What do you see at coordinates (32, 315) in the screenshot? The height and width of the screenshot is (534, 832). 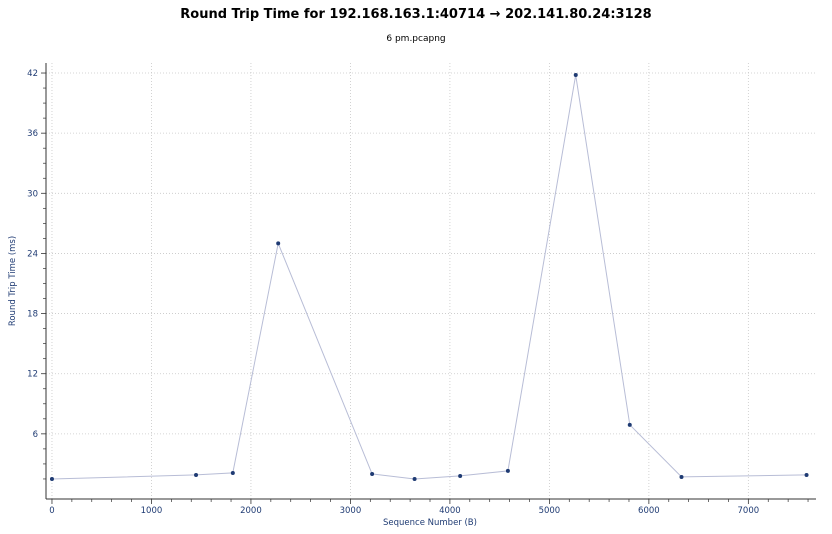 I see `y-tick-label: 18` at bounding box center [32, 315].